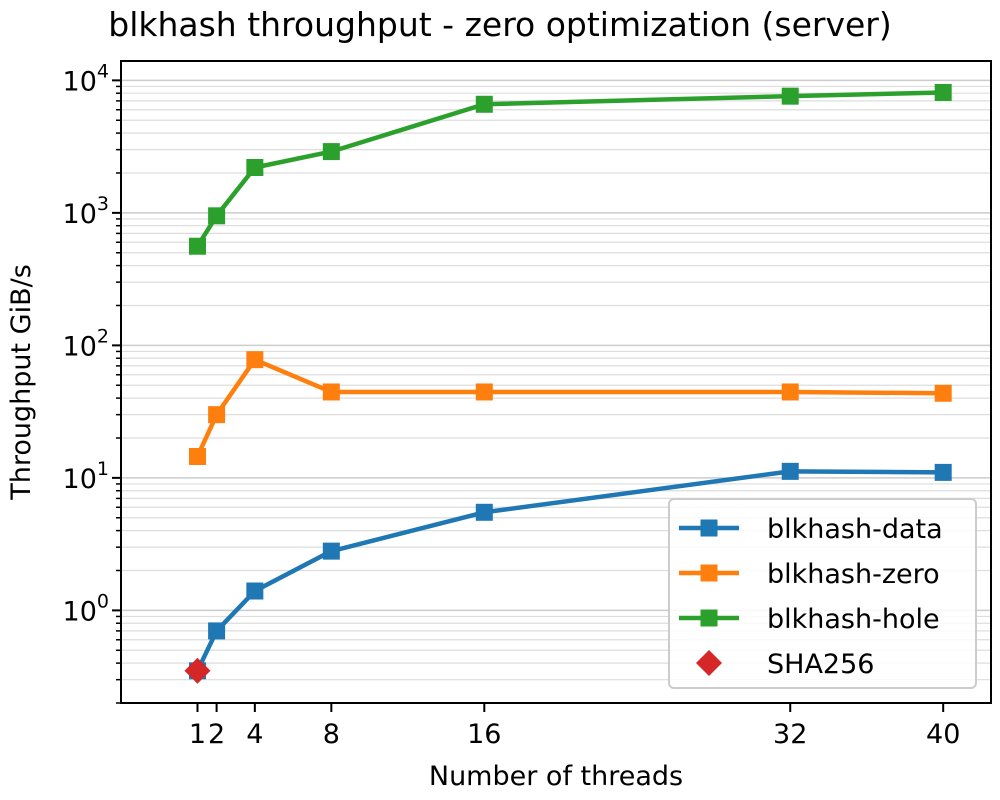  Describe the element at coordinates (820, 664) in the screenshot. I see `legend-label: SHA256` at that location.